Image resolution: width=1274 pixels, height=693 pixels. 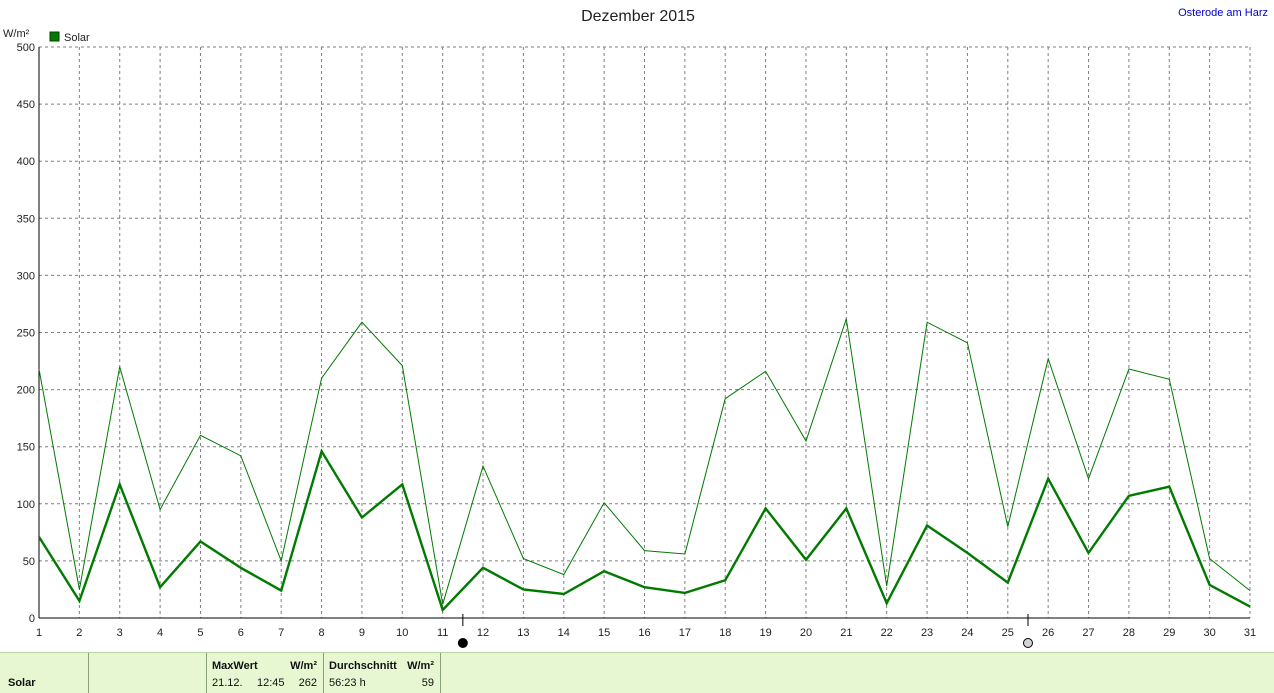 What do you see at coordinates (967, 633) in the screenshot?
I see `x-tick-label: 24` at bounding box center [967, 633].